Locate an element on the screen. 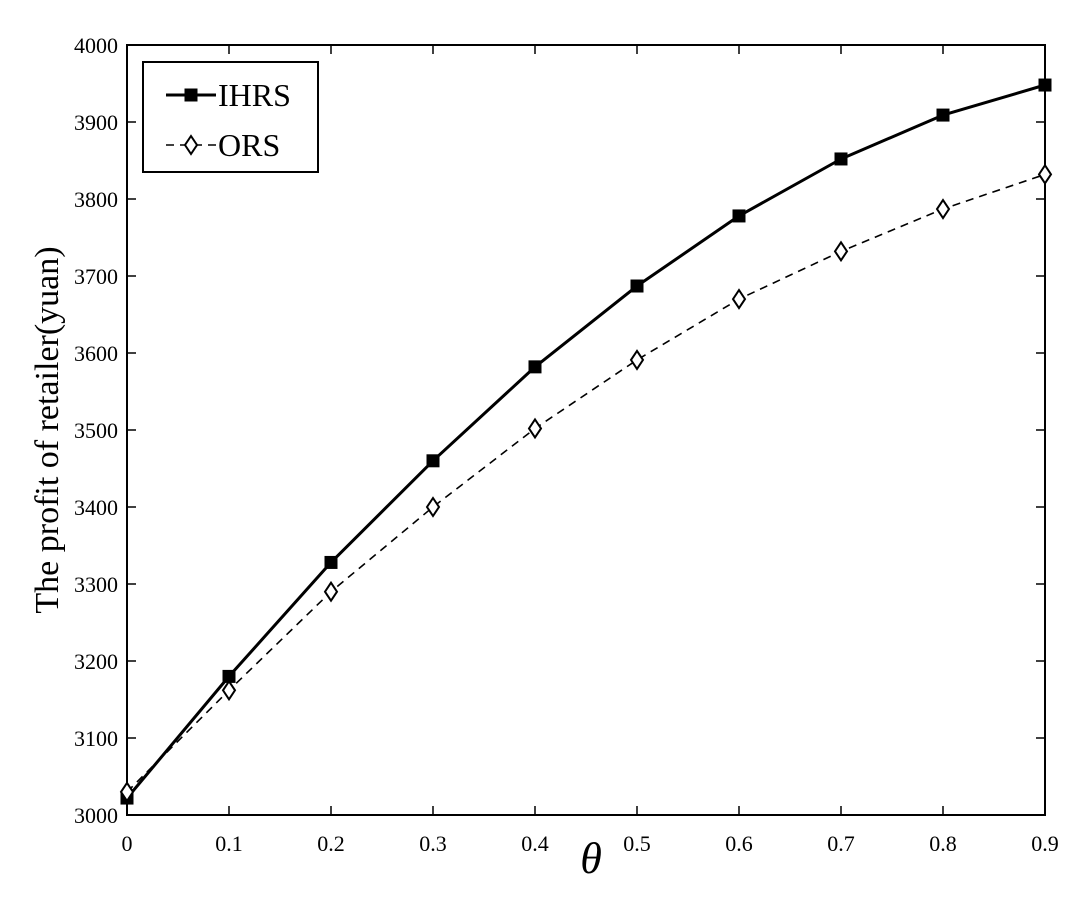  legend-box is located at coordinates (230, 117).